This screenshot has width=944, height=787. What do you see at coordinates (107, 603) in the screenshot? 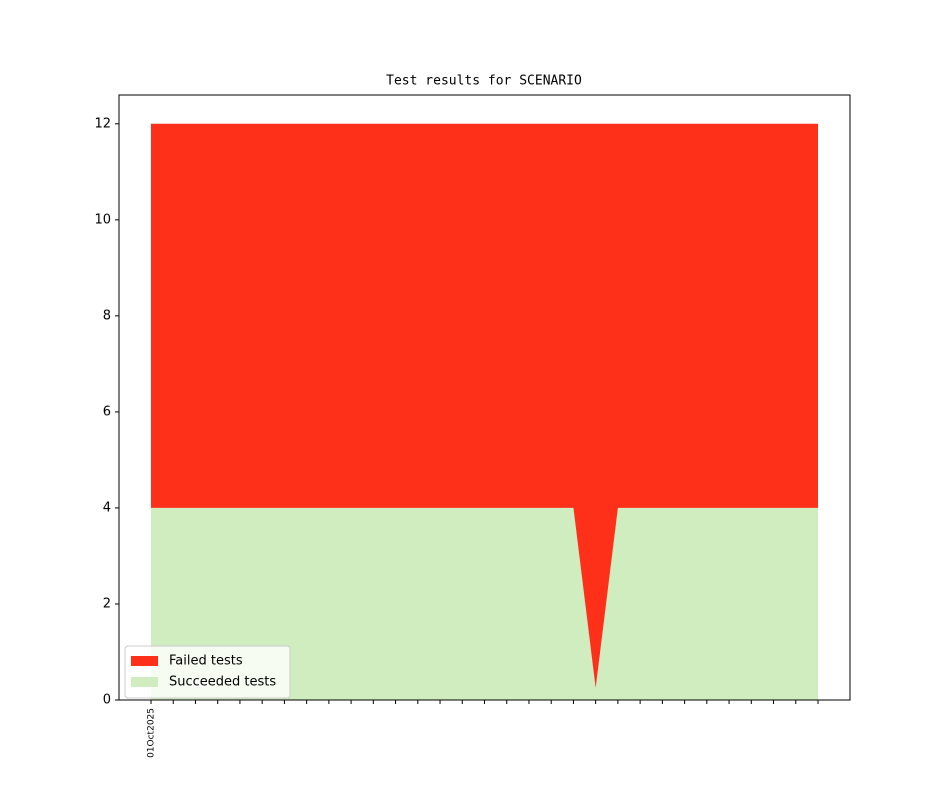
I see `y-tick-label: 2` at bounding box center [107, 603].